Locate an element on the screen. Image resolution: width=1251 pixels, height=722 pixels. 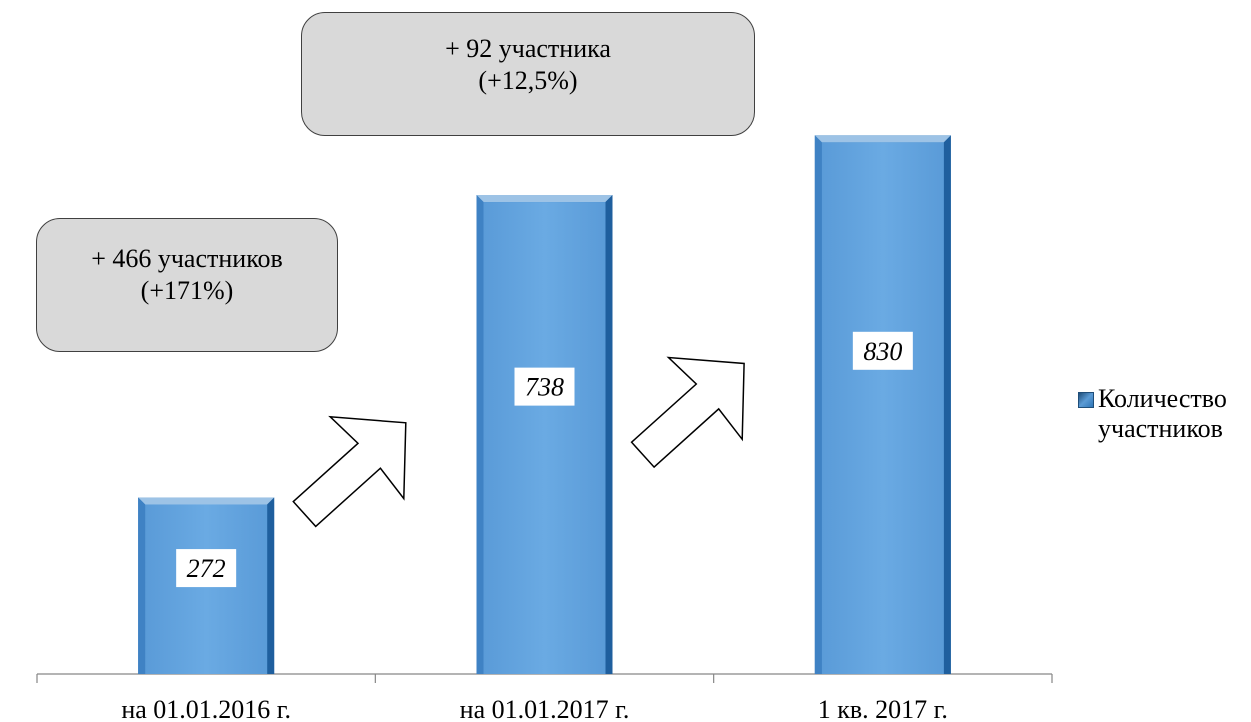
svg-text: 830 is located at coordinates (882, 351).